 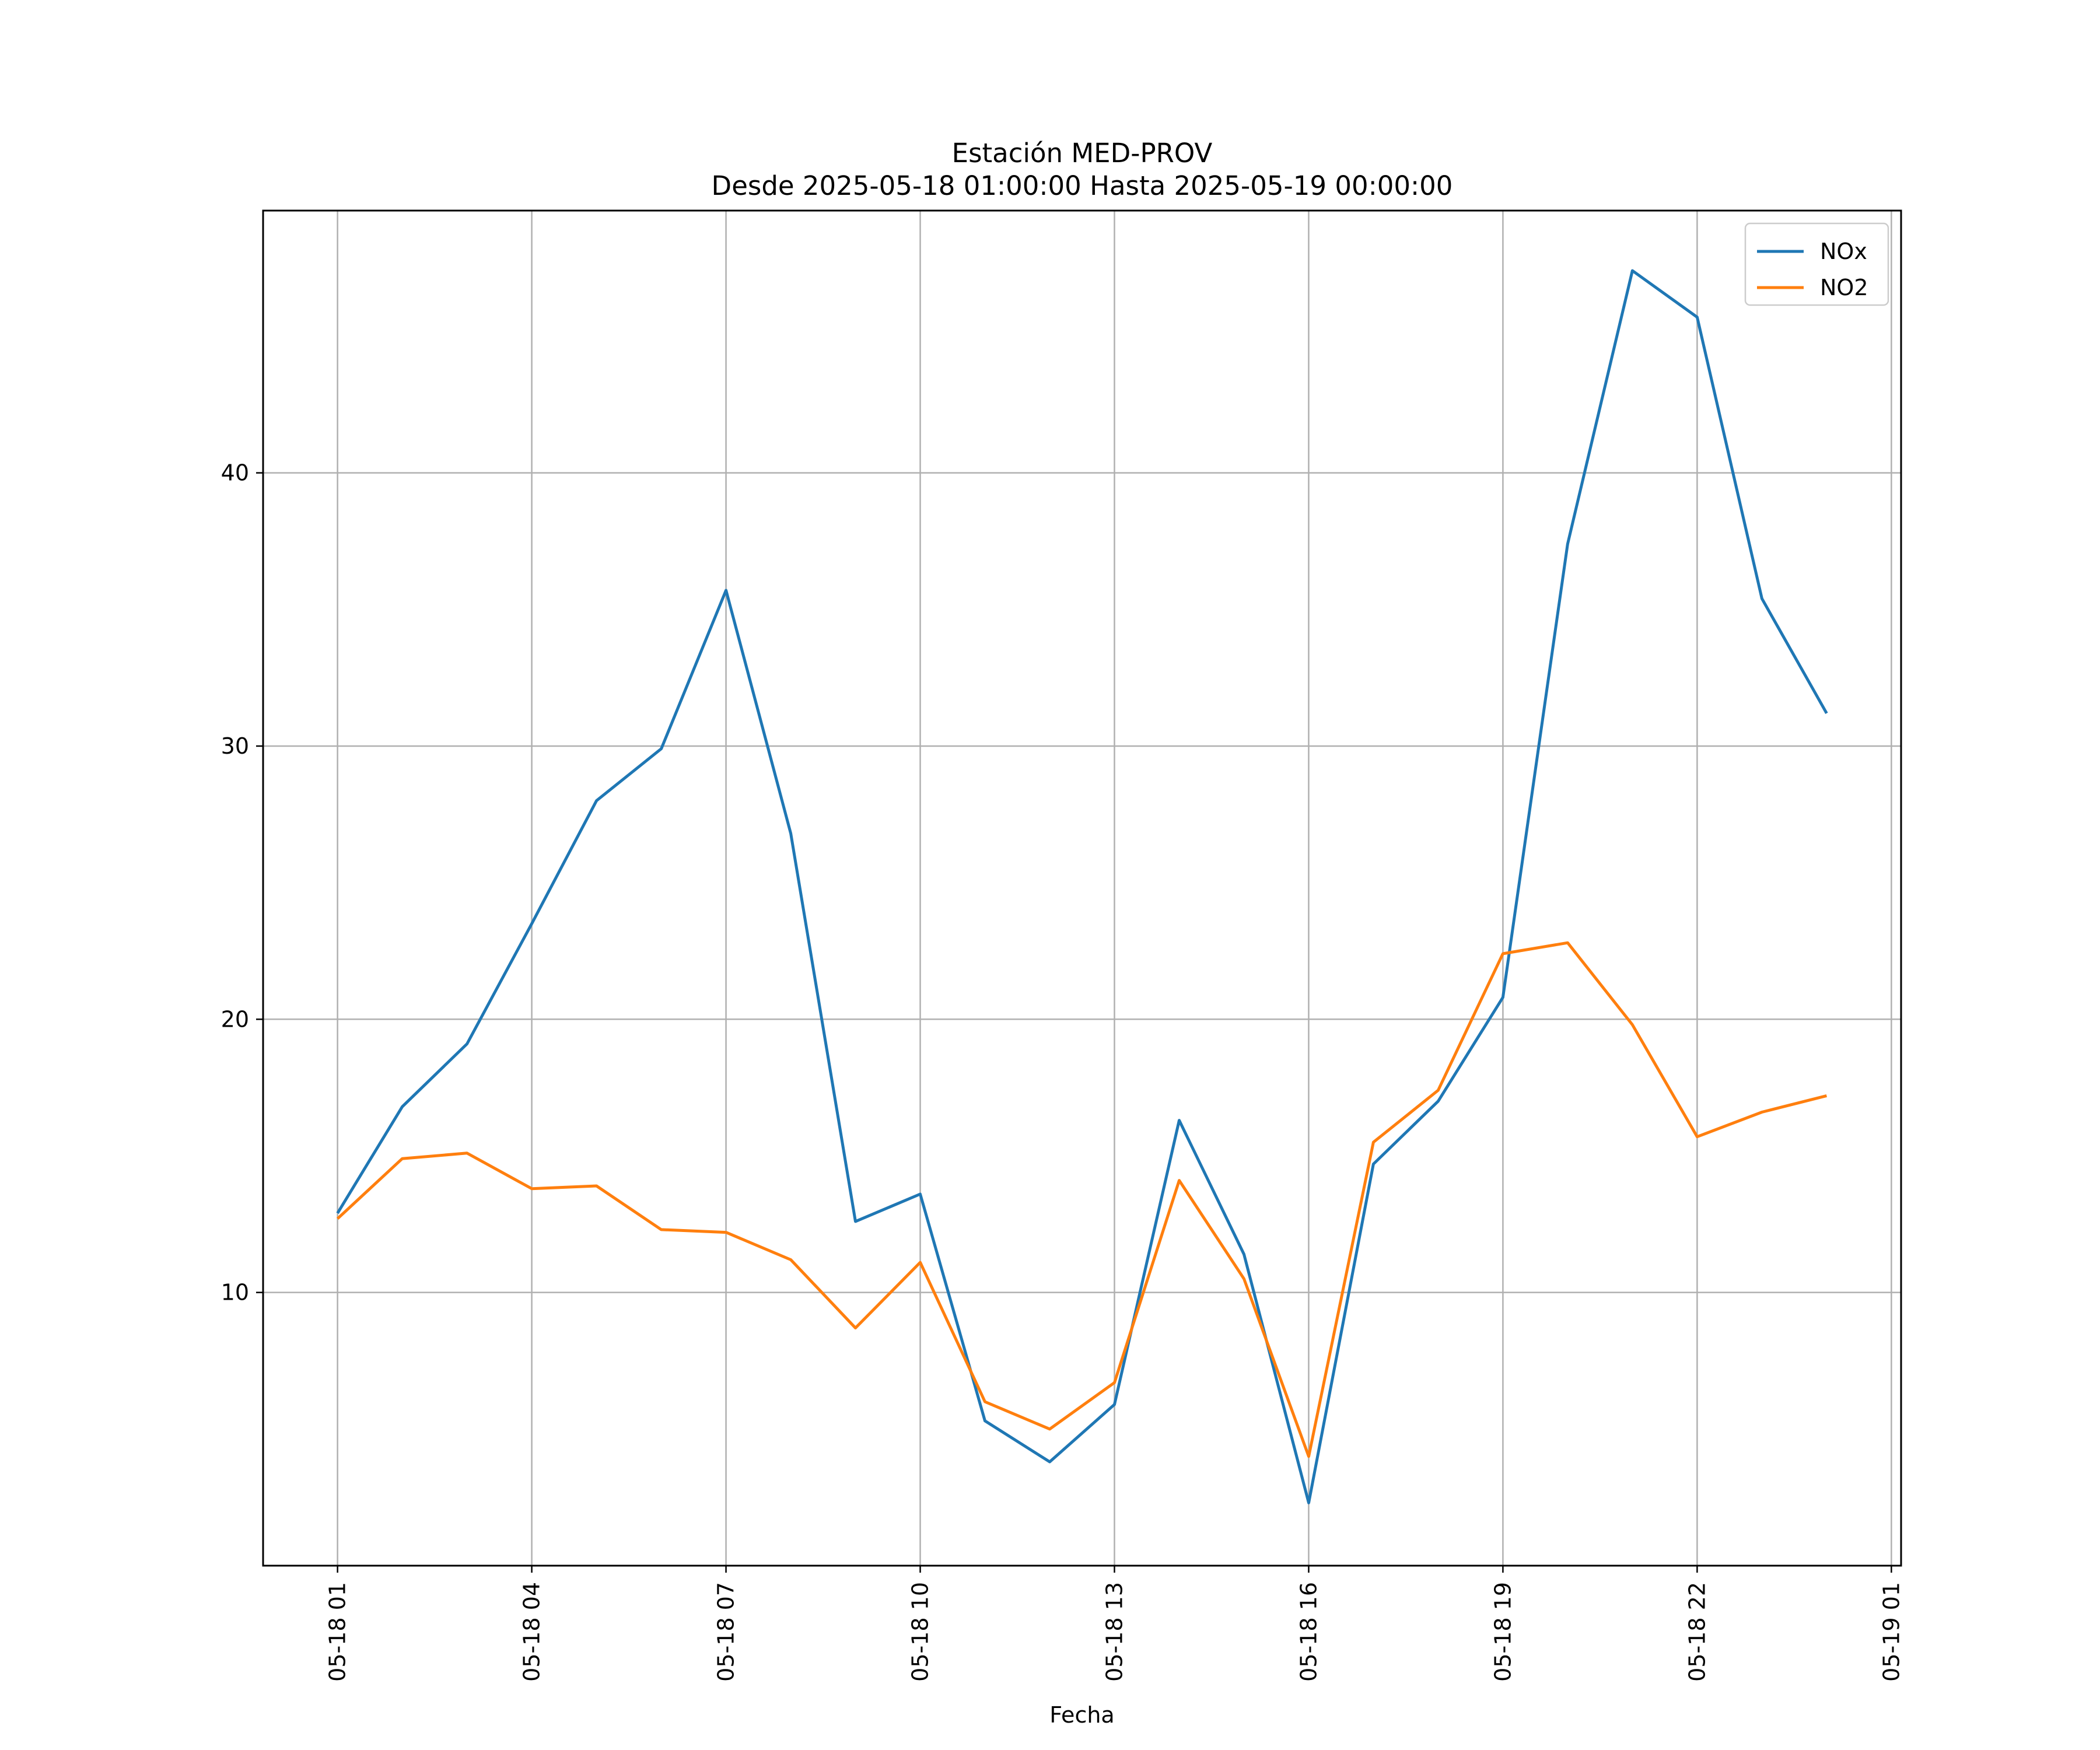 I want to click on chart-title: Estación MED-PROV, so click(x=1082, y=153).